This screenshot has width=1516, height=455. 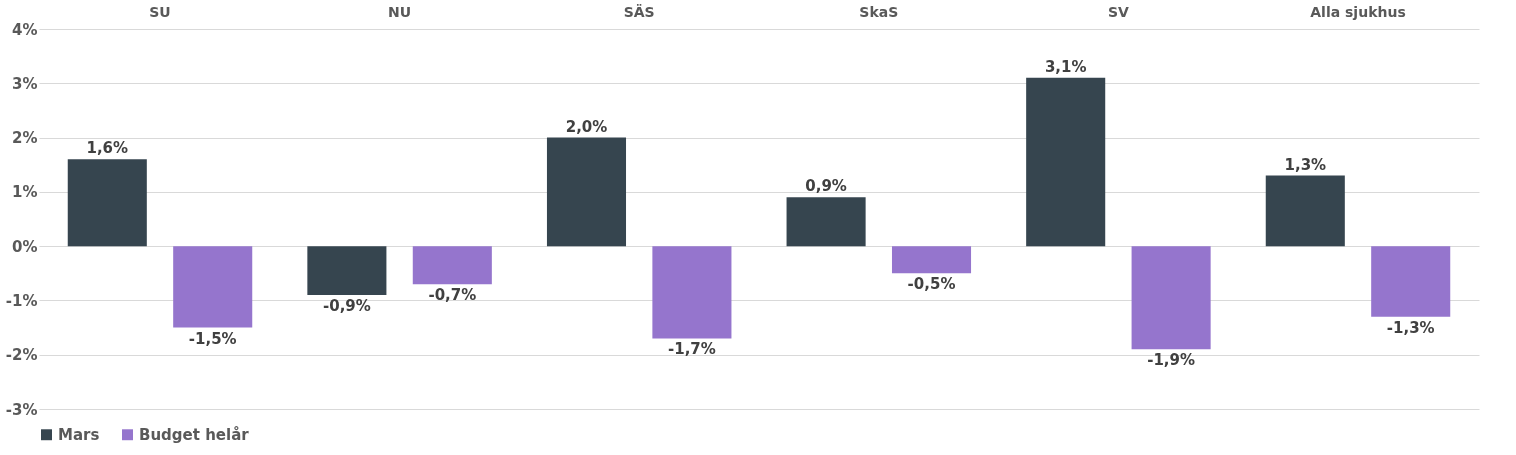 I want to click on y-tick-label: 2%, so click(x=25, y=138).